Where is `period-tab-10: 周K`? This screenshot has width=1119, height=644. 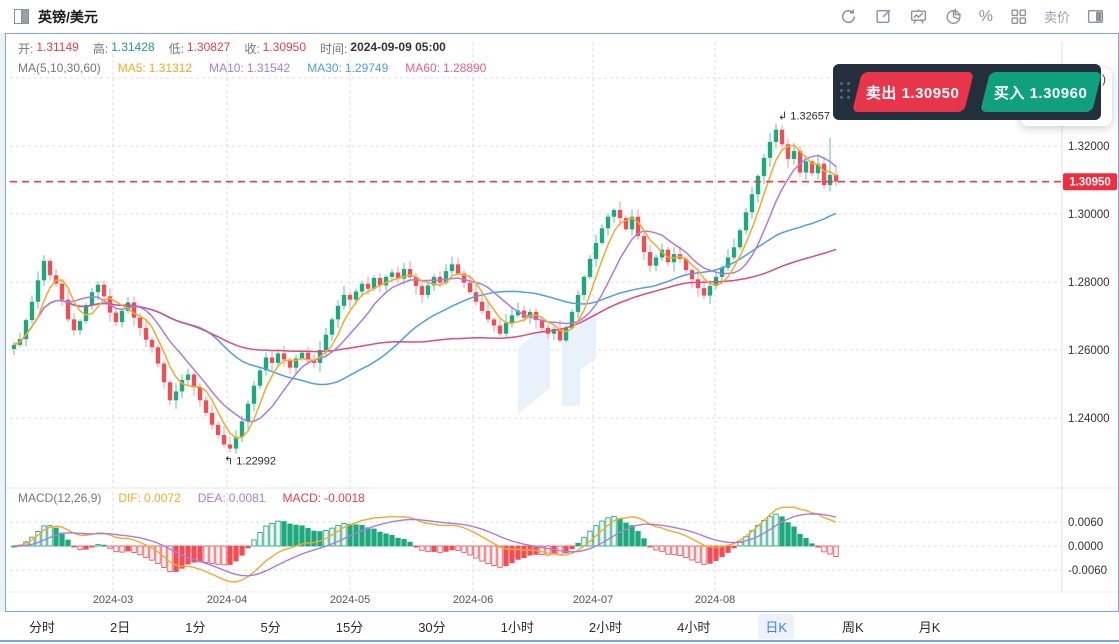 period-tab-10: 周K is located at coordinates (853, 627).